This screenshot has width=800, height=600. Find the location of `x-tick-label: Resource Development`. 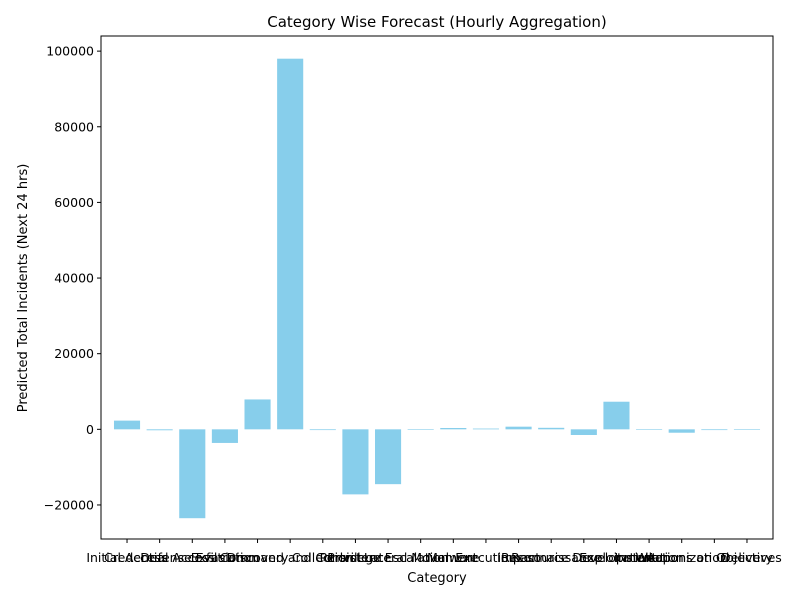

x-tick-label: Resource Development is located at coordinates (584, 557).